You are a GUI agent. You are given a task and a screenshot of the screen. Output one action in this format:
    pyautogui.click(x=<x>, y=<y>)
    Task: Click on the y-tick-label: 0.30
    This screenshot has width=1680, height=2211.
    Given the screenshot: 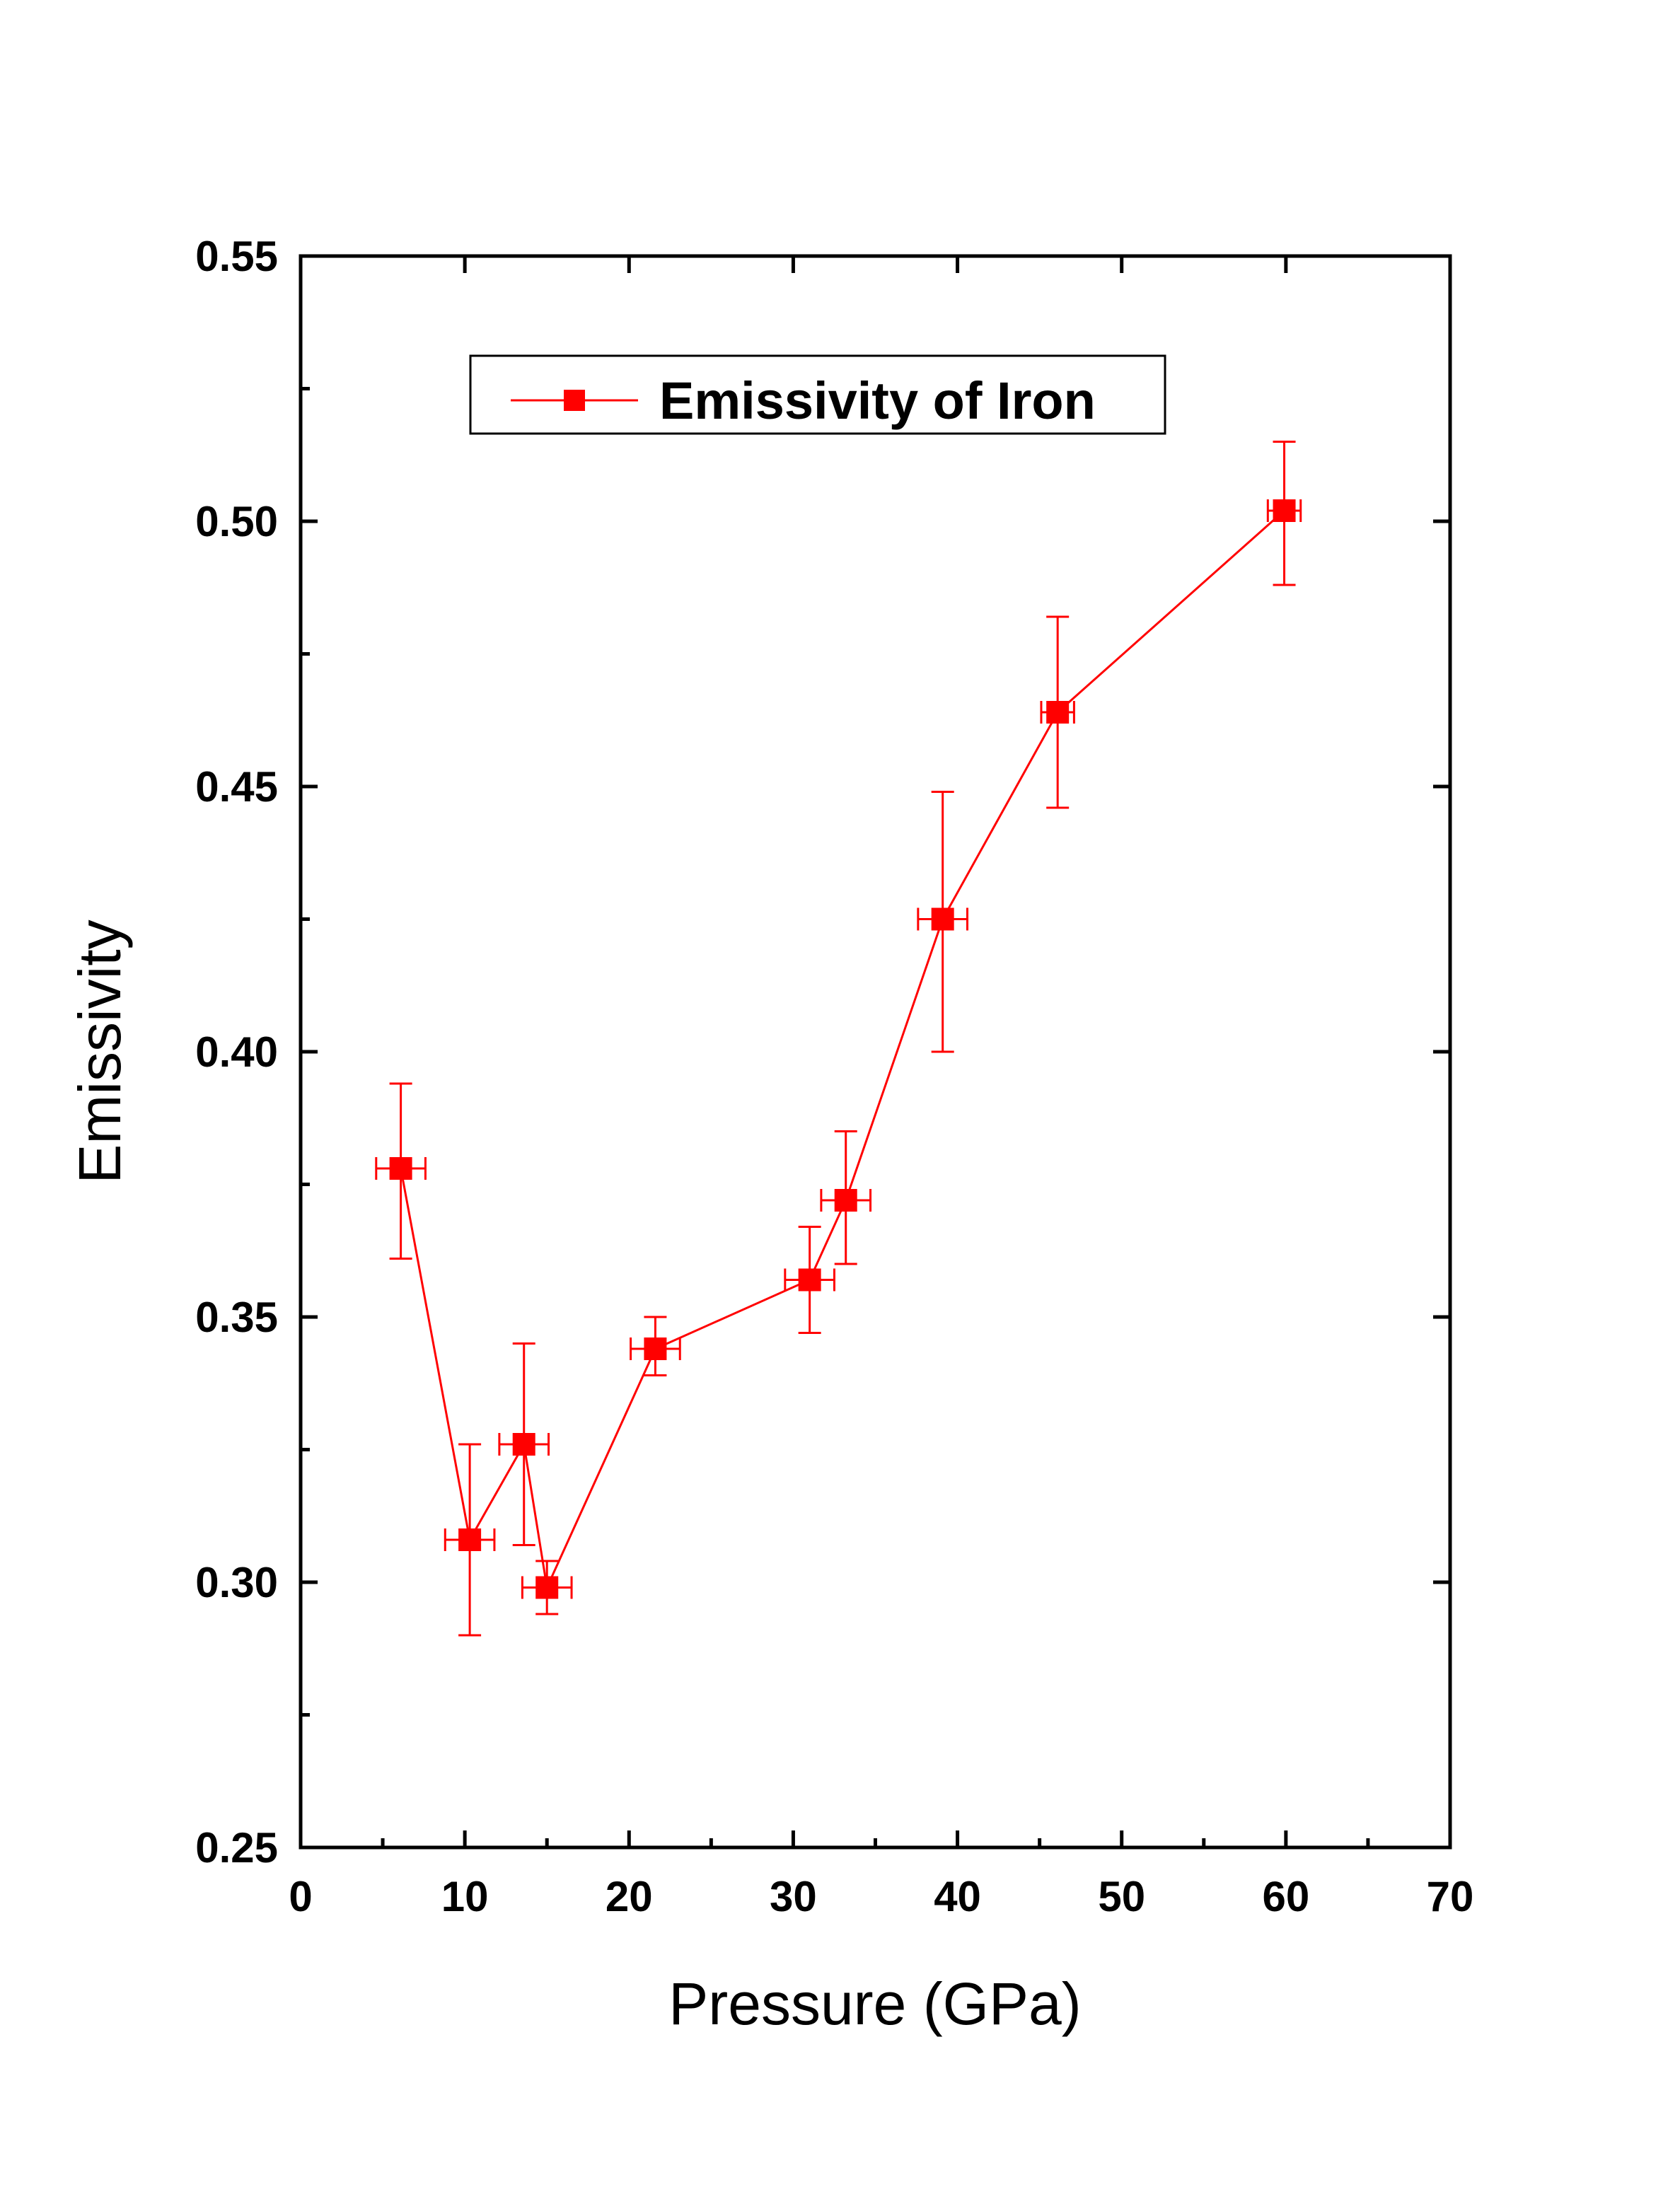 What is the action you would take?
    pyautogui.click(x=236, y=1582)
    